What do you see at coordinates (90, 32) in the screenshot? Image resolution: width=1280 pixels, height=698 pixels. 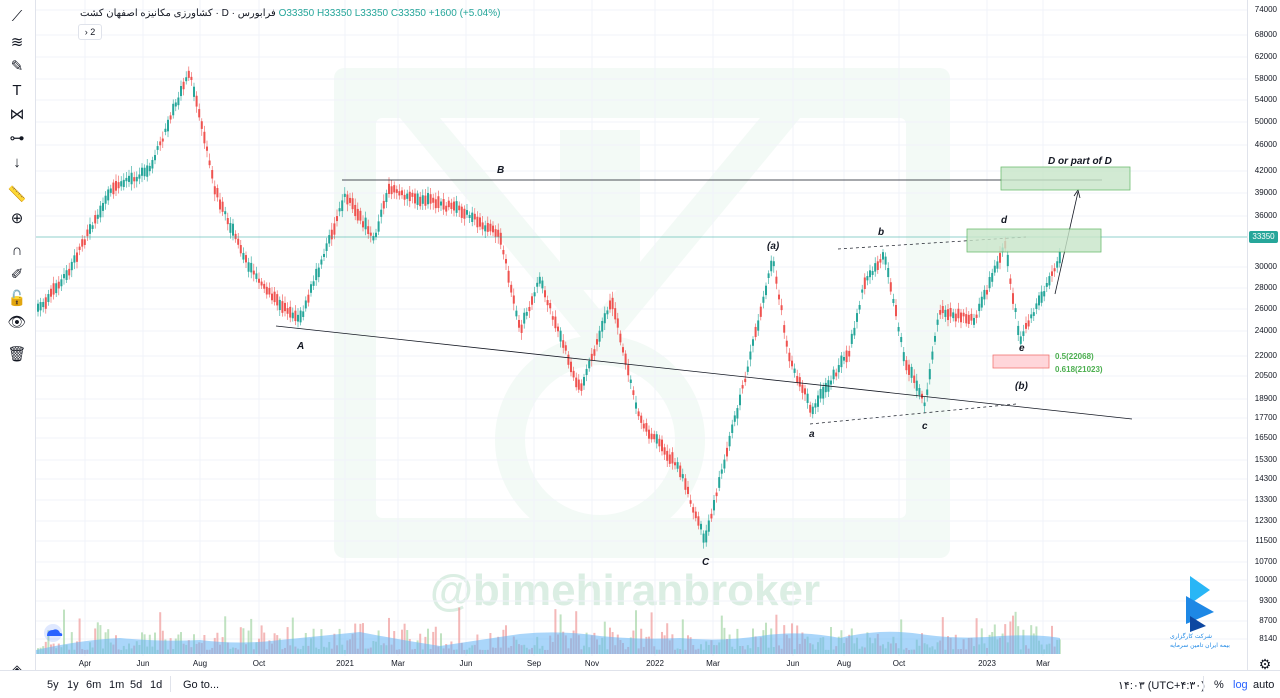 I see `collapse-indicators-button: › 2` at bounding box center [90, 32].